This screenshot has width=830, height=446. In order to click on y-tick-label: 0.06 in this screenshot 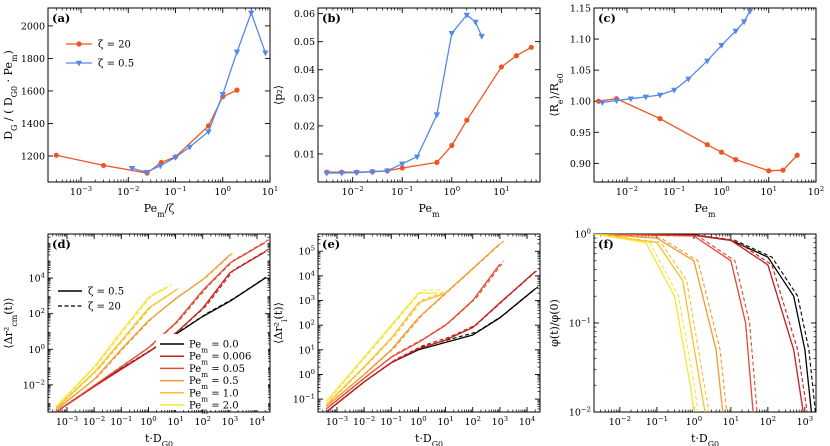, I will do `click(304, 14)`.